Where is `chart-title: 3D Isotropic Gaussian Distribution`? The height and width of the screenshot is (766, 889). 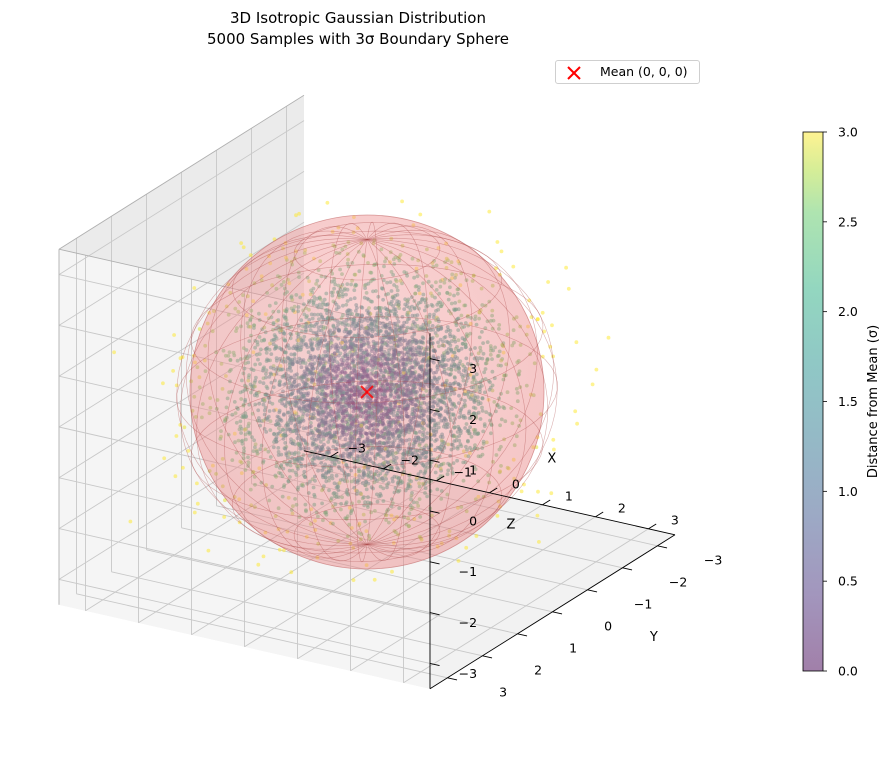
chart-title: 3D Isotropic Gaussian Distribution is located at coordinates (358, 18).